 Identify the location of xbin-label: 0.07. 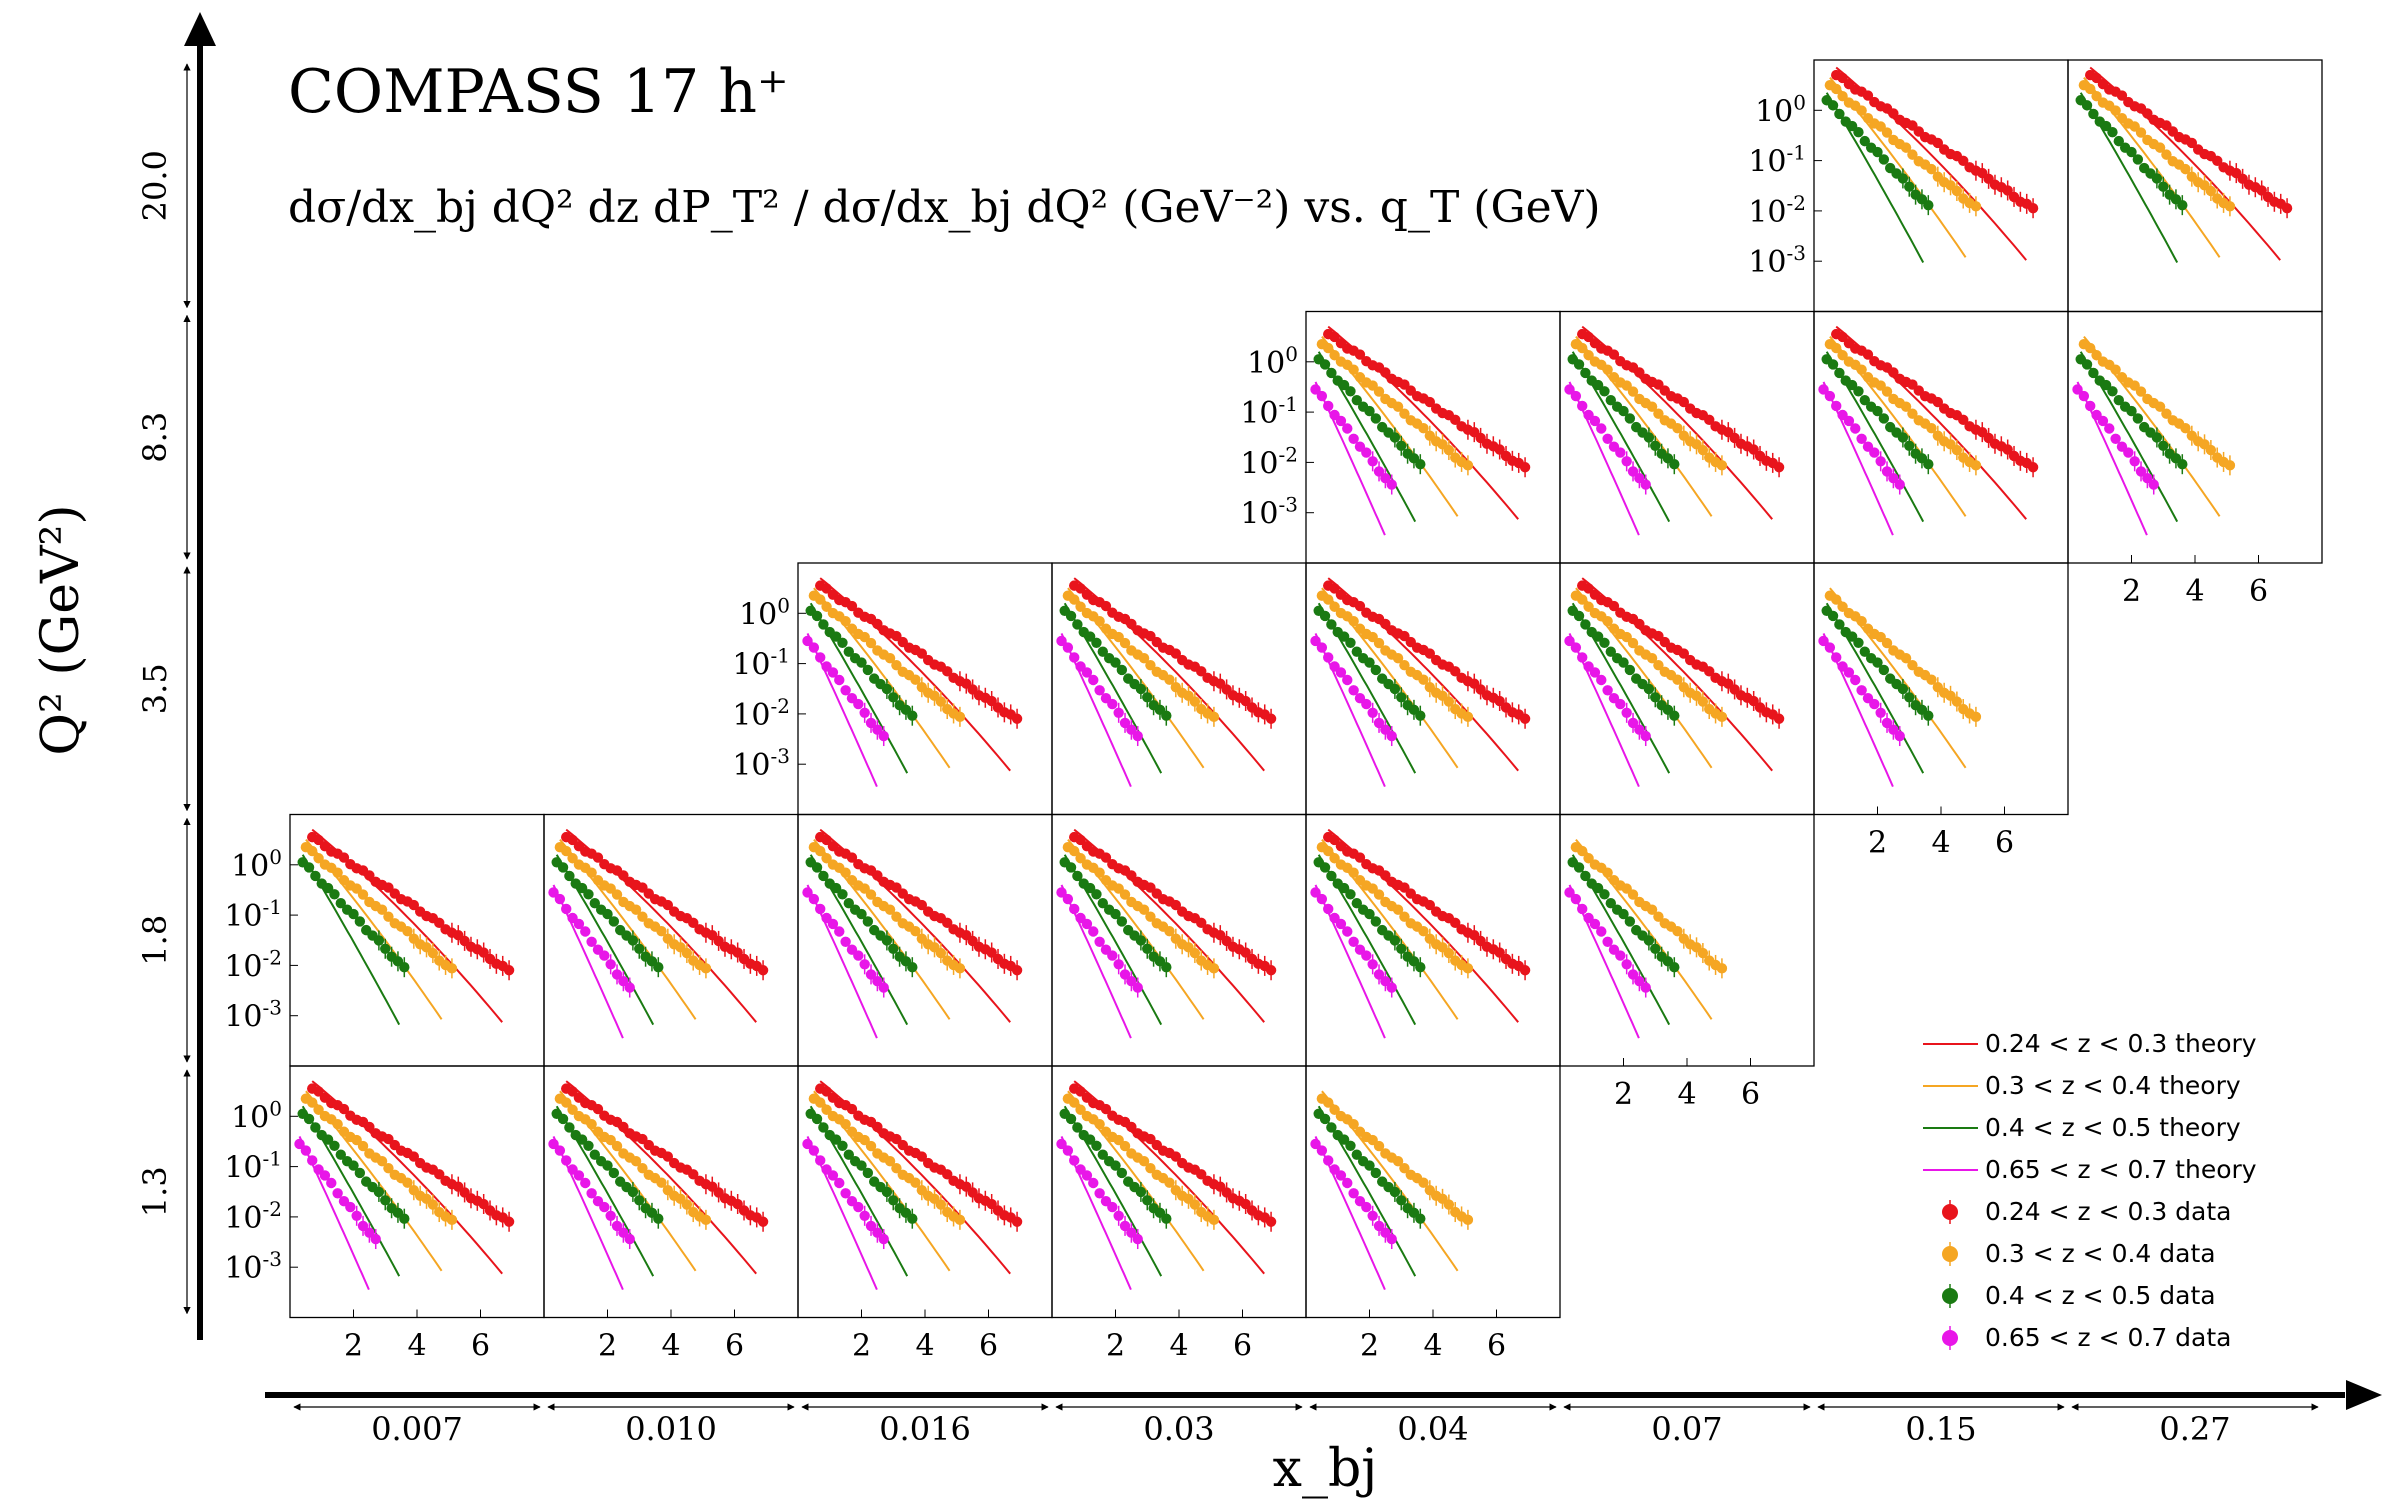
(1686, 1429).